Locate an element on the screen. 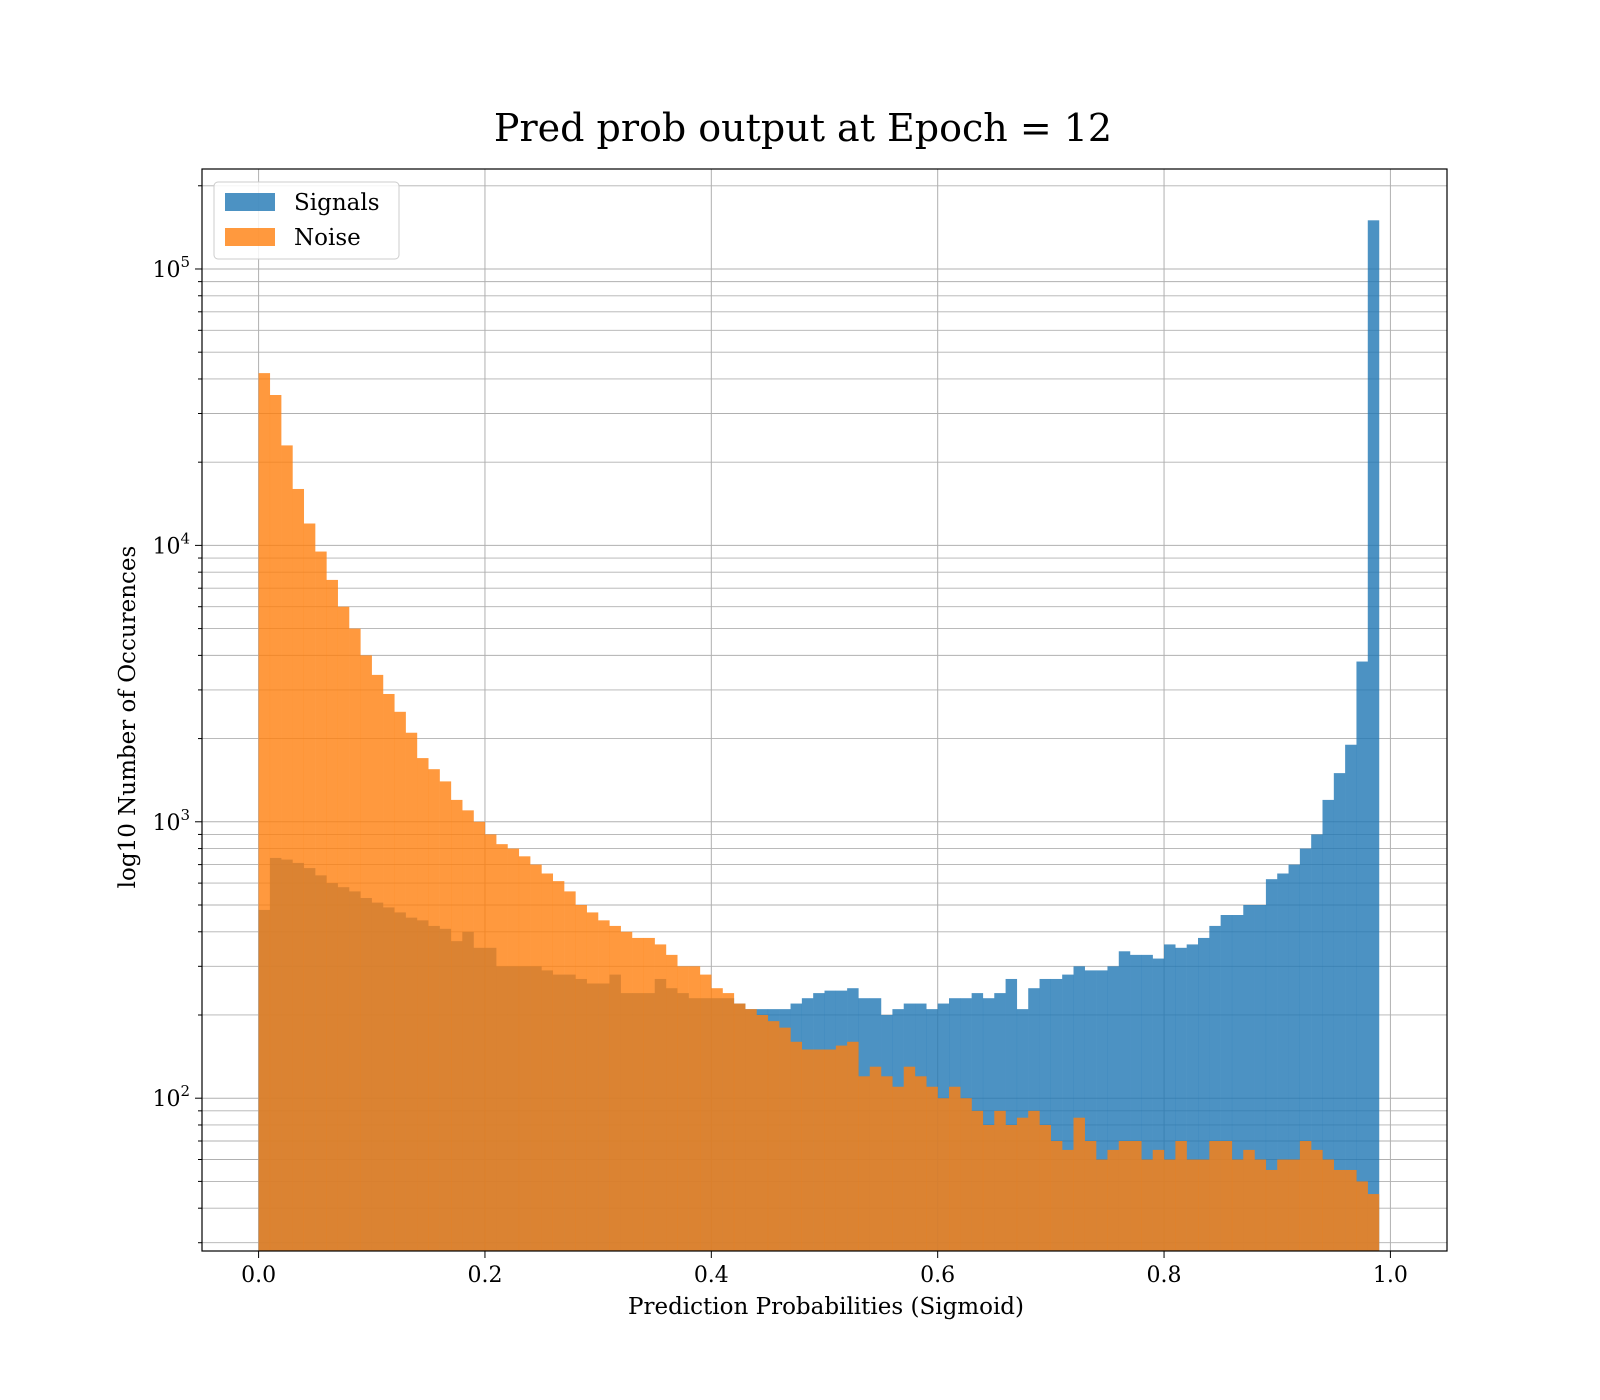  x-tick-label: 0.0 is located at coordinates (258, 1275).